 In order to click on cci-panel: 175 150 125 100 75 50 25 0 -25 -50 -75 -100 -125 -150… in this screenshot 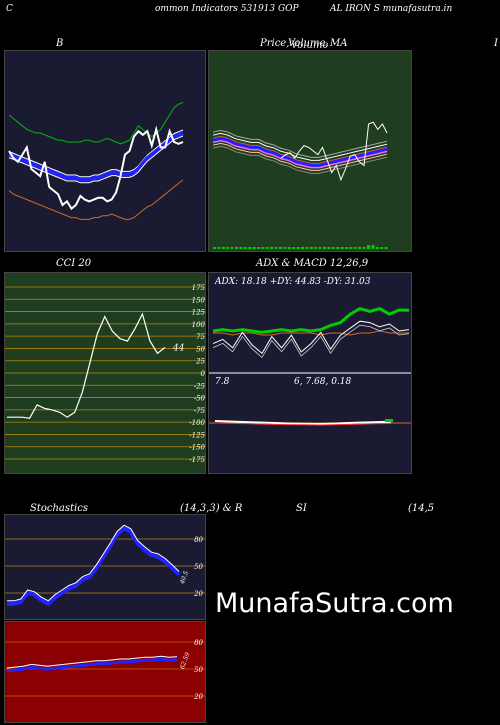, I will do `click(105, 373)`.